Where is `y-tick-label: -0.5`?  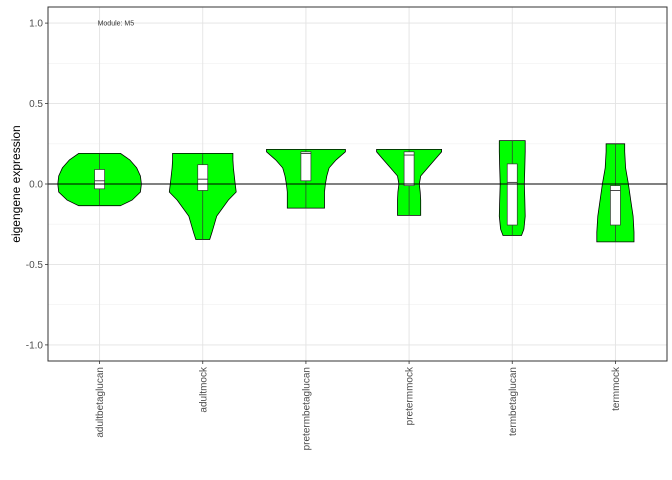 y-tick-label: -0.5 is located at coordinates (35, 265).